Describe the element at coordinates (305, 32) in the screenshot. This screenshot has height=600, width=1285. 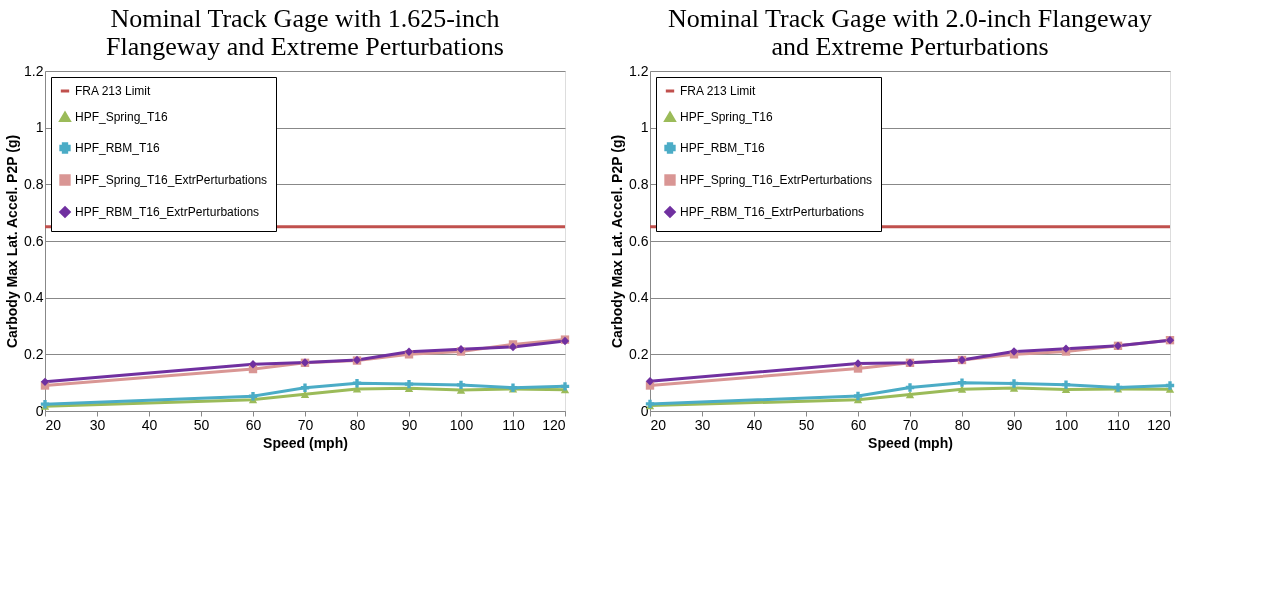
I see `chart-title: Nominal Track Gage with 1.625-inch Flangeway and Extreme Perturbations` at that location.